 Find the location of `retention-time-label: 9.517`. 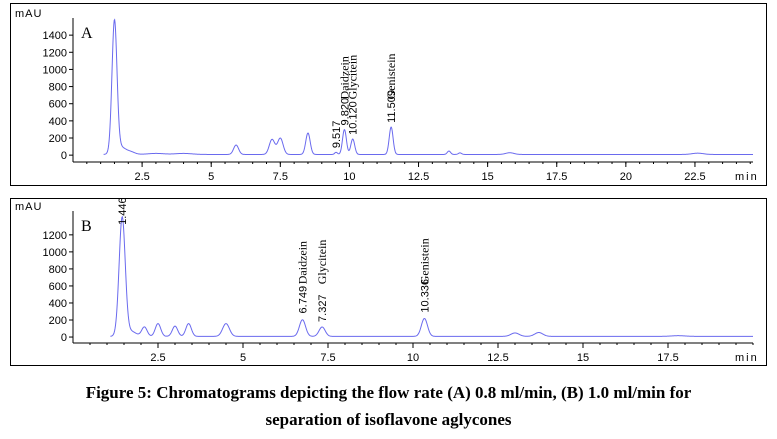

retention-time-label: 9.517 is located at coordinates (337, 135).